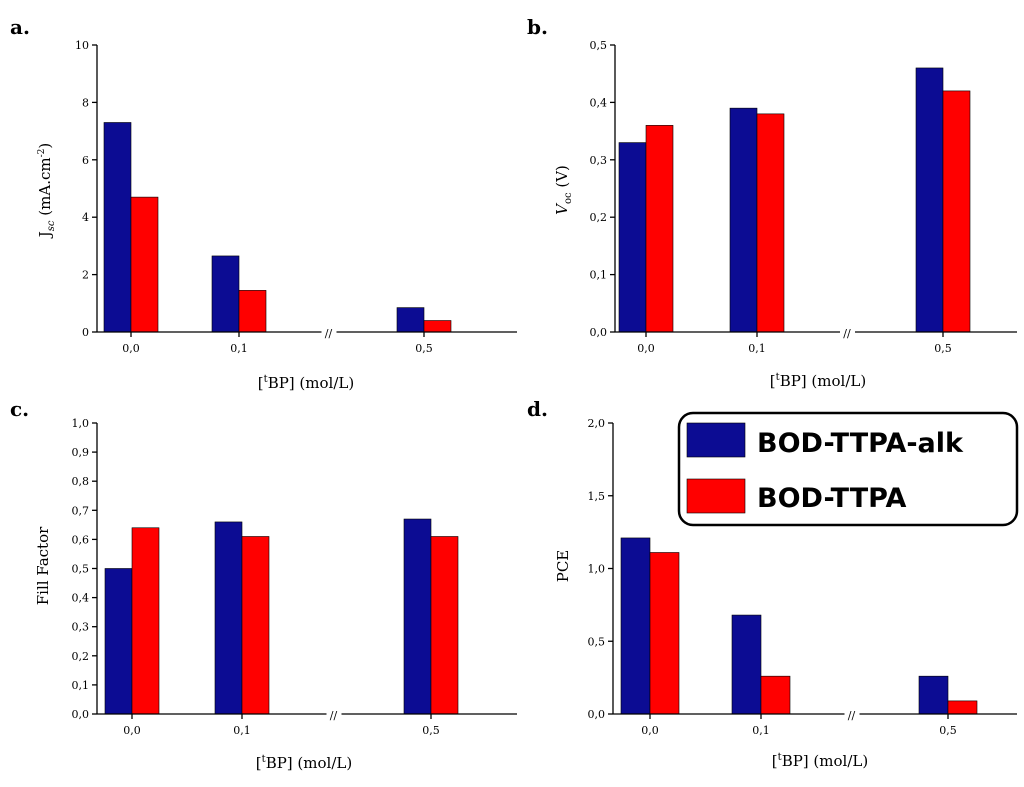 The height and width of the screenshot is (787, 1024). What do you see at coordinates (780, 757) in the screenshot?
I see `panel-d-xlabel-sup: t` at bounding box center [780, 757].